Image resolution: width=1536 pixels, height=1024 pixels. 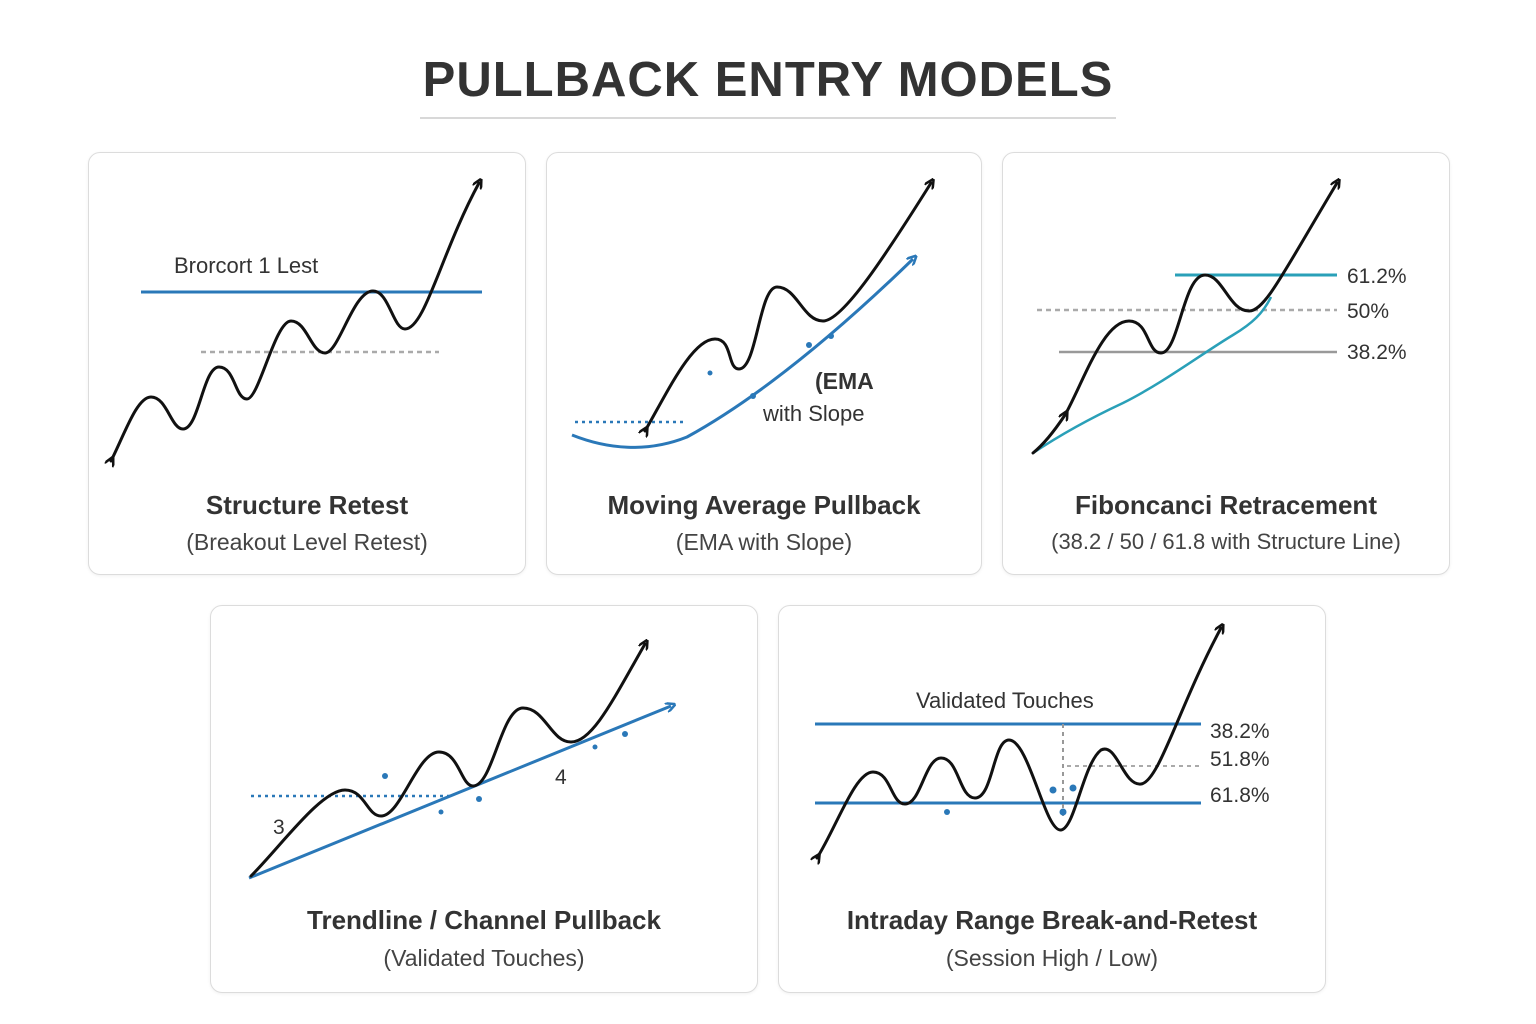 I want to click on moving-average-diagram: (EMA with Slope, so click(x=777, y=301).